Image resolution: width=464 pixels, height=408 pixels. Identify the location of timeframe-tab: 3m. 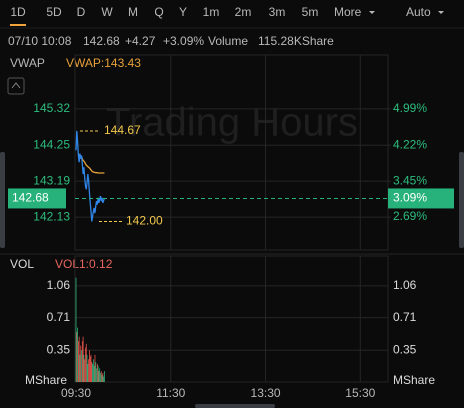
(277, 12).